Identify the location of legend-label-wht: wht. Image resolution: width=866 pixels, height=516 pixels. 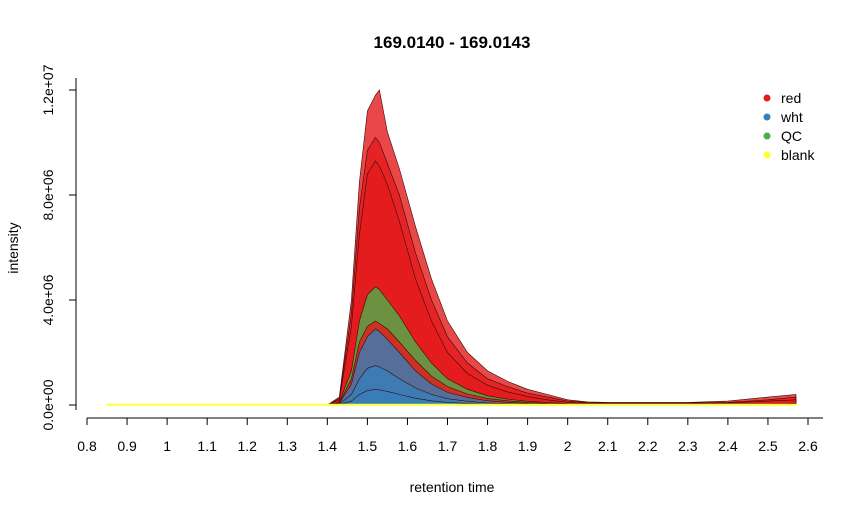
(791, 117).